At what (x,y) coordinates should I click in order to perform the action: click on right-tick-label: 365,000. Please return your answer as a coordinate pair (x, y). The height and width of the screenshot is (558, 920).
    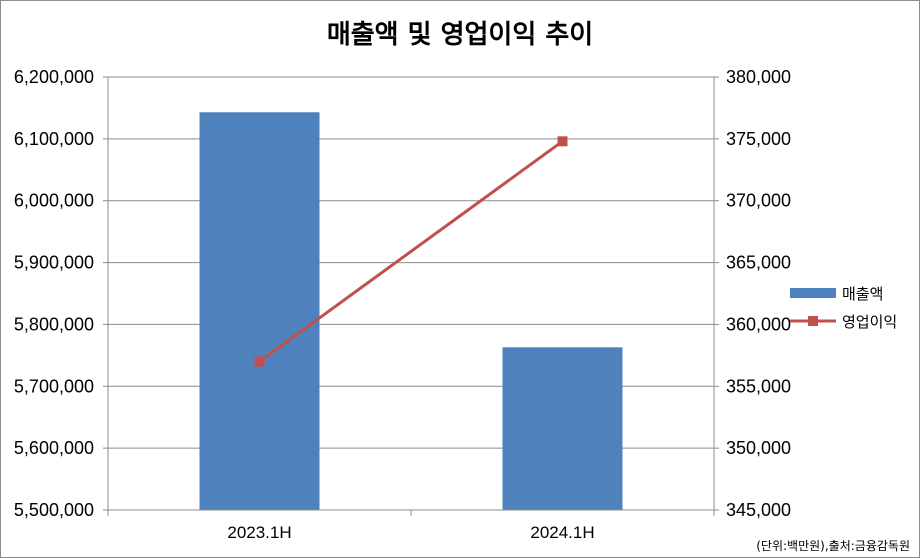
    Looking at the image, I should click on (758, 263).